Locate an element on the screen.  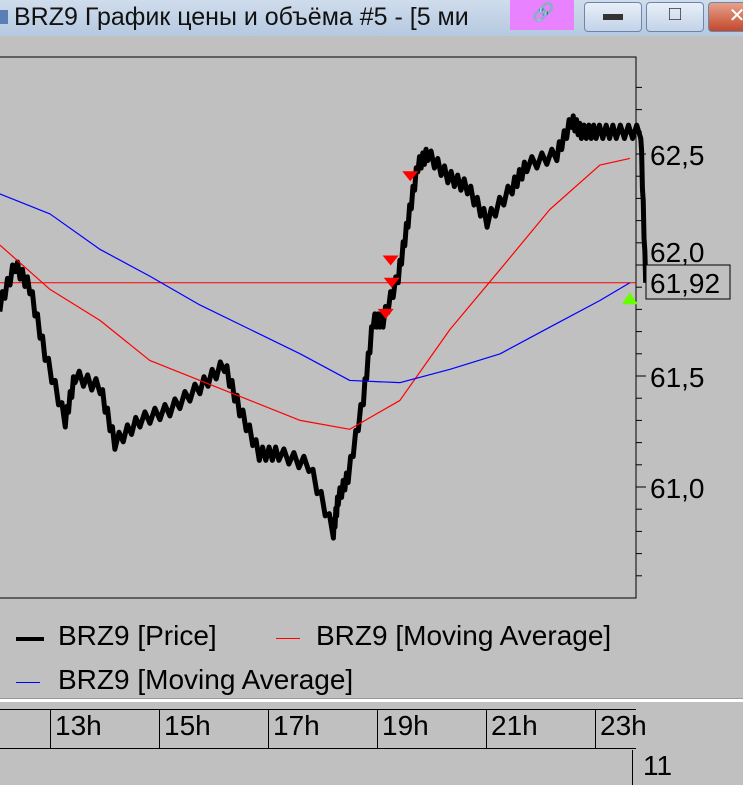
x-tick-label: 19h is located at coordinates (403, 729).